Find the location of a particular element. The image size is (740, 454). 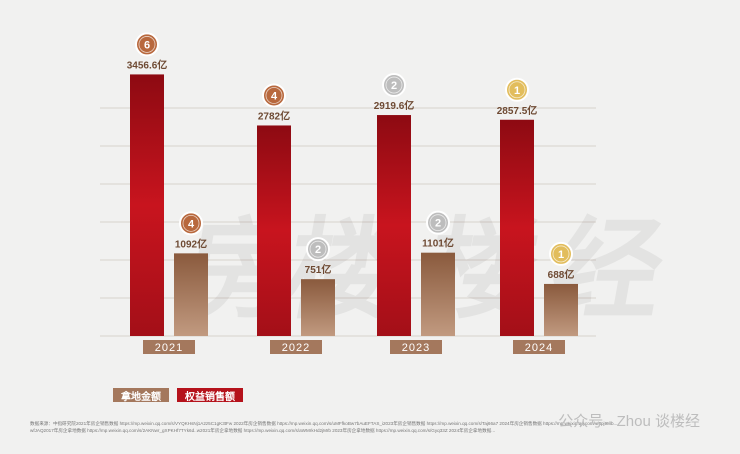

legend: 拿地金额 权益销售额 is located at coordinates (178, 395).